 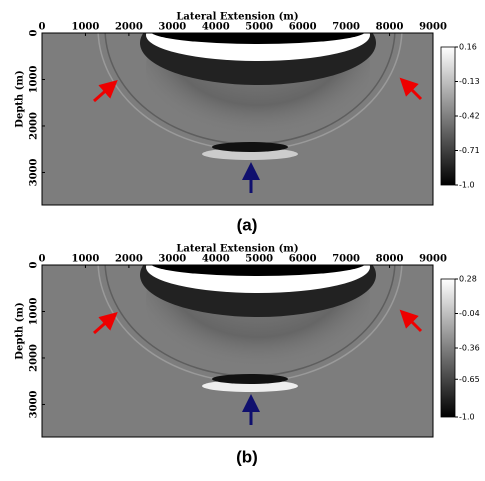 What do you see at coordinates (247, 456) in the screenshot?
I see `caption: (b)` at bounding box center [247, 456].